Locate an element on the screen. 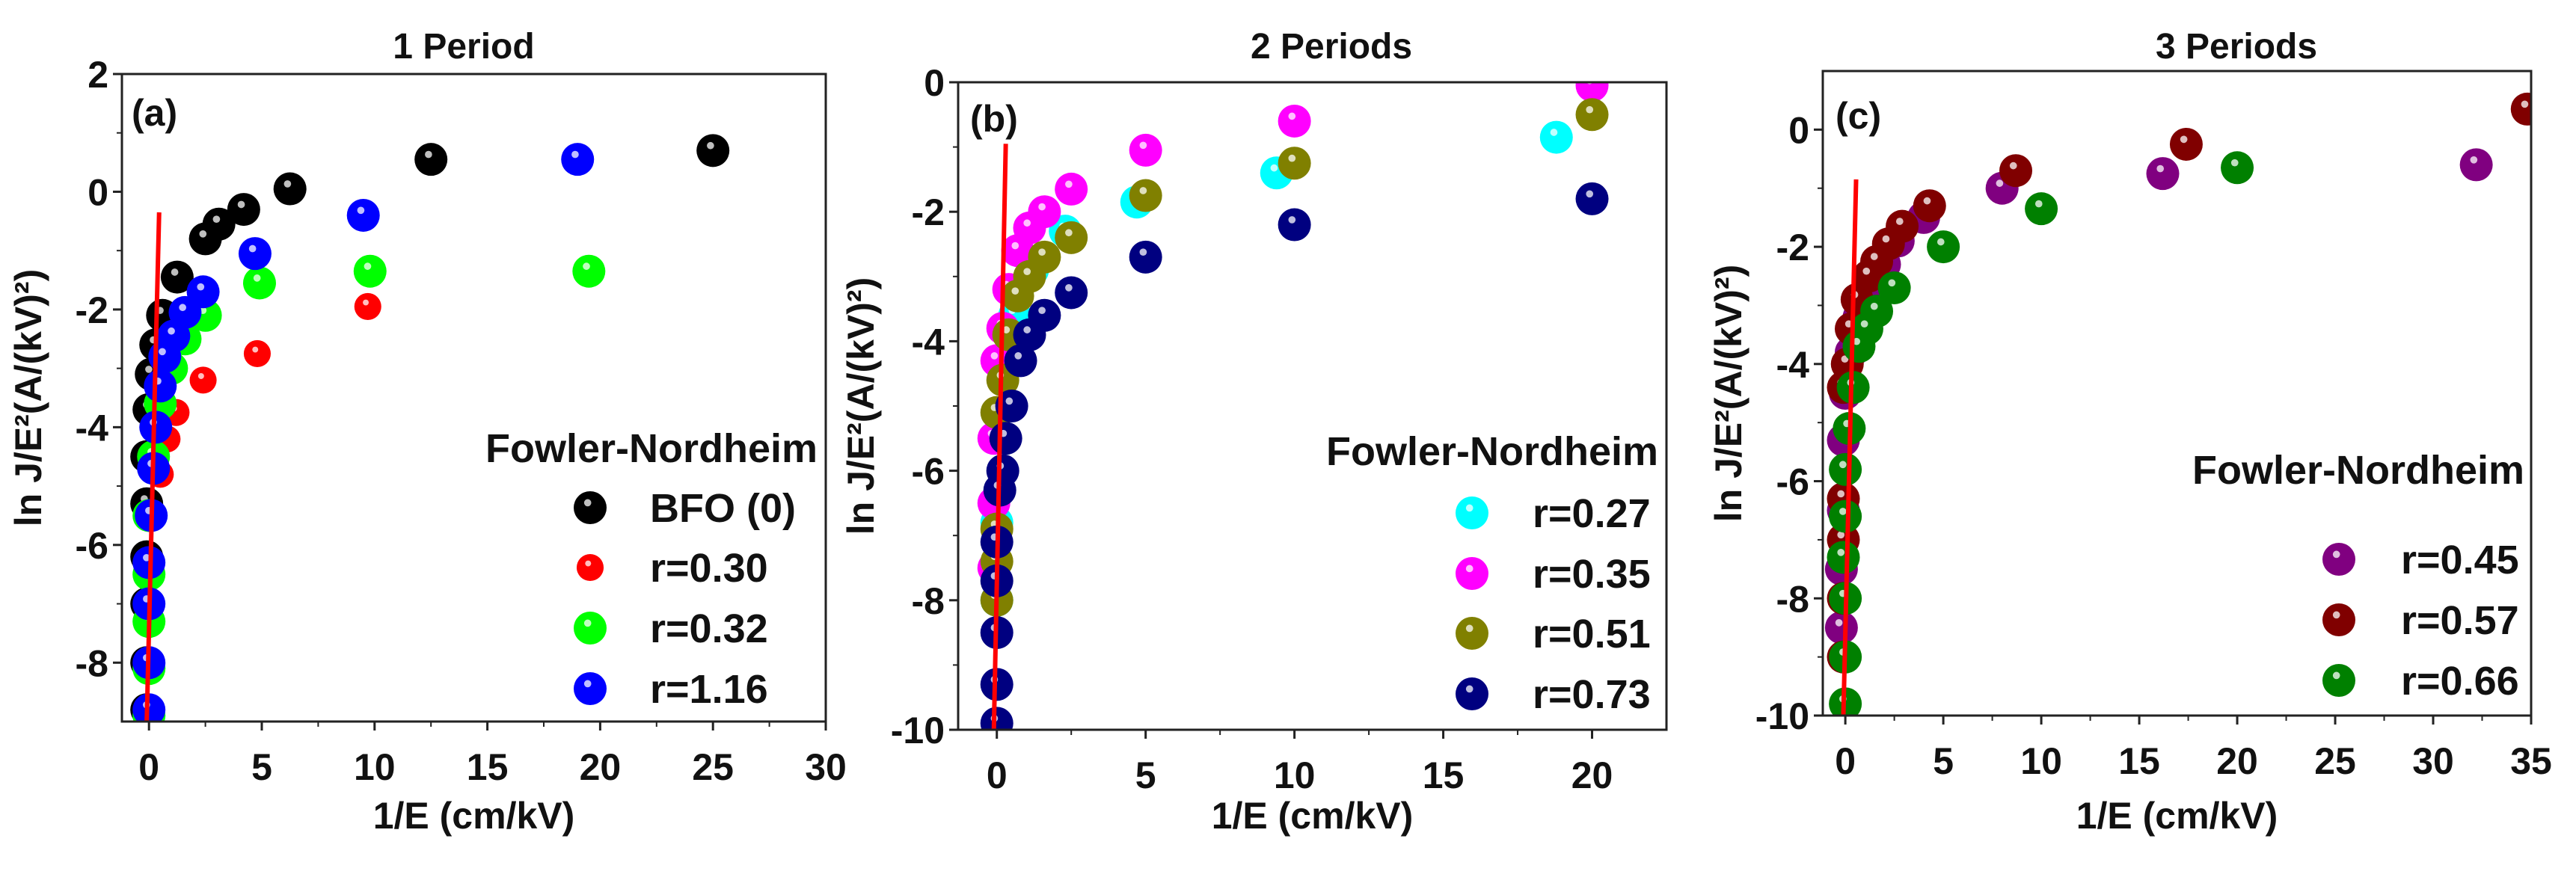  panel-label: (b) is located at coordinates (994, 119).